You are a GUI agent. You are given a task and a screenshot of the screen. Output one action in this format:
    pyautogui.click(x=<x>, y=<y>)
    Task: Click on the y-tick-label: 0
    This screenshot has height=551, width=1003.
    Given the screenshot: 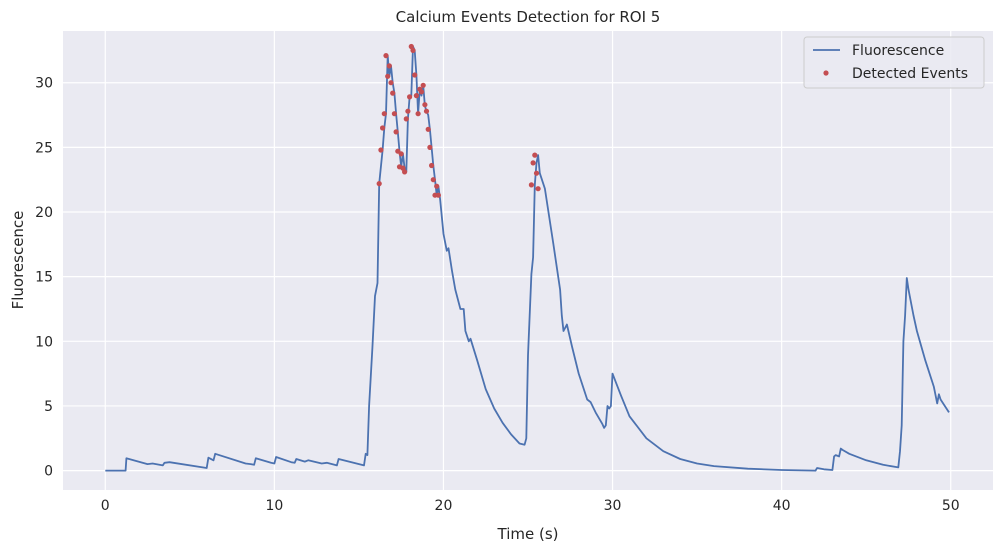 What is the action you would take?
    pyautogui.click(x=48, y=472)
    